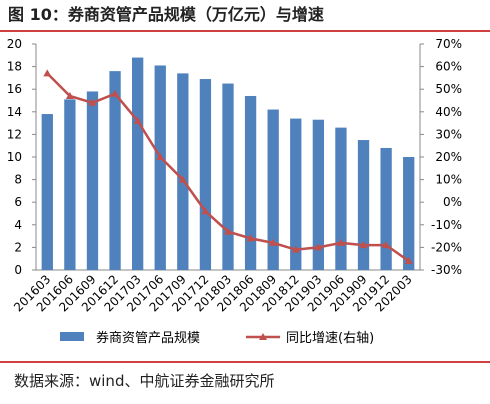 Image resolution: width=490 pixels, height=404 pixels. What do you see at coordinates (14, 112) in the screenshot?
I see `y-tick-label: 14` at bounding box center [14, 112].